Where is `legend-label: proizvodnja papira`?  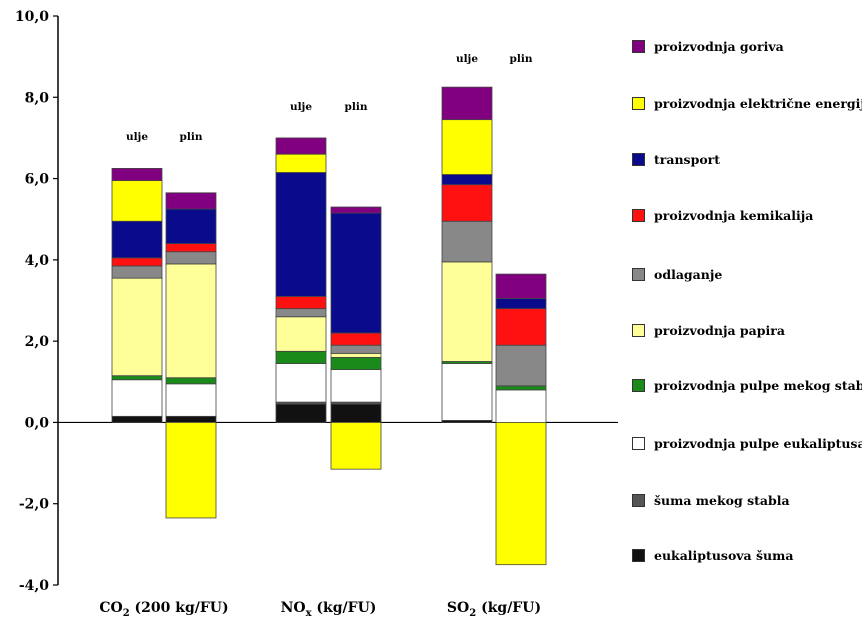
legend-label: proizvodnja papira is located at coordinates (719, 330).